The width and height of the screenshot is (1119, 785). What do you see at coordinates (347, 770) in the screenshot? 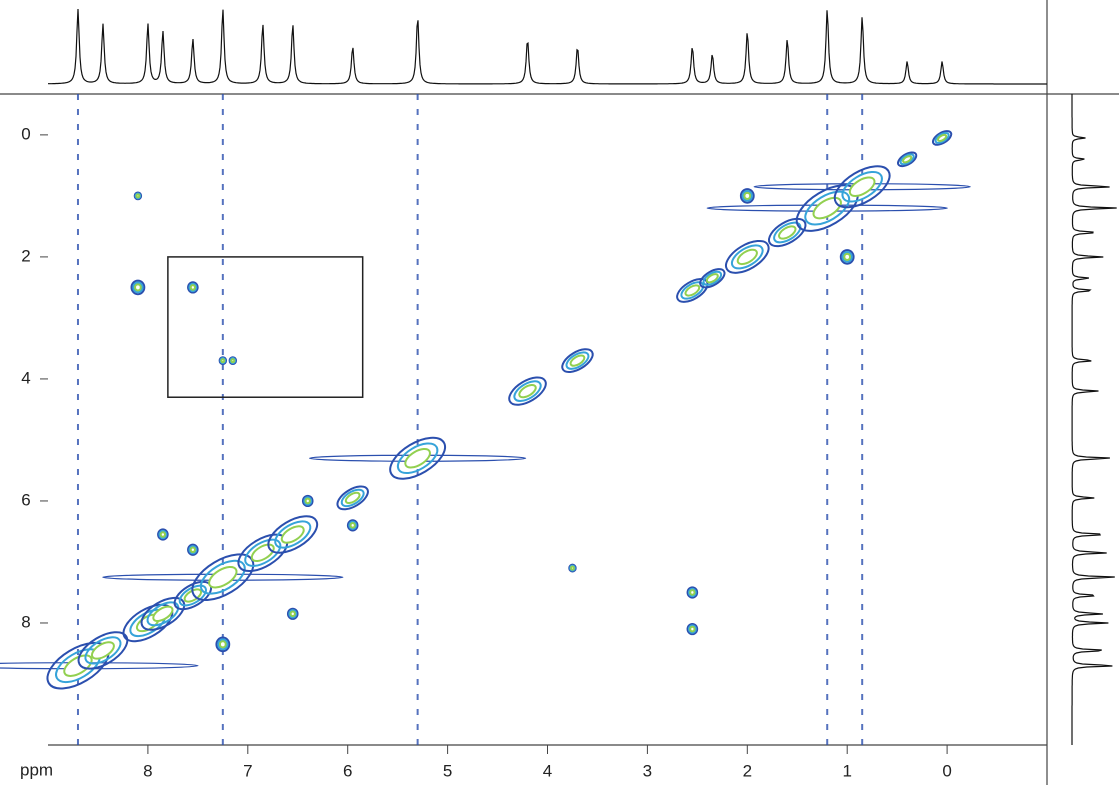
I see `x-tick-label: 6` at bounding box center [347, 770].